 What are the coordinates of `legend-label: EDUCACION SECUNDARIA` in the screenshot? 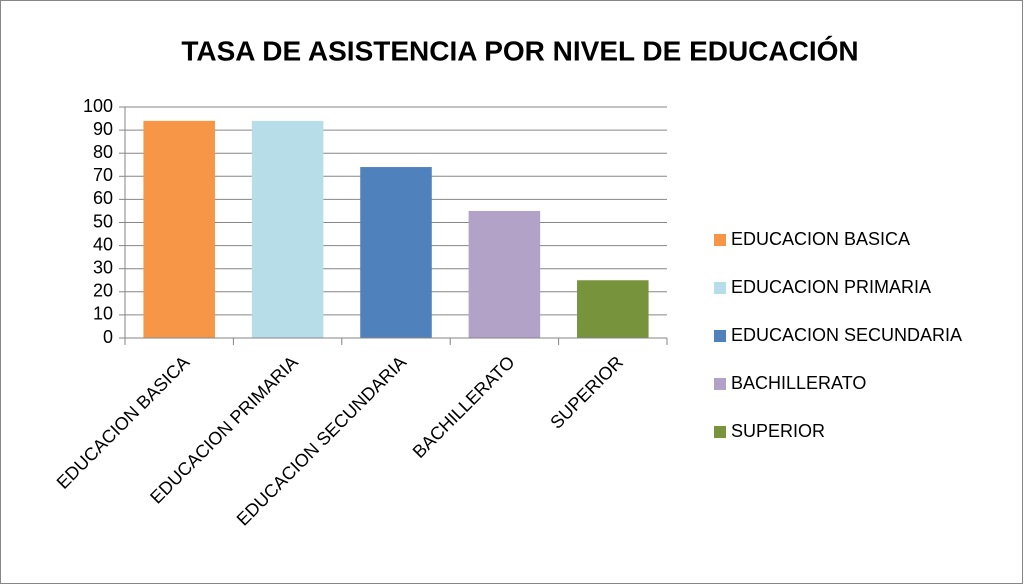 It's located at (846, 335).